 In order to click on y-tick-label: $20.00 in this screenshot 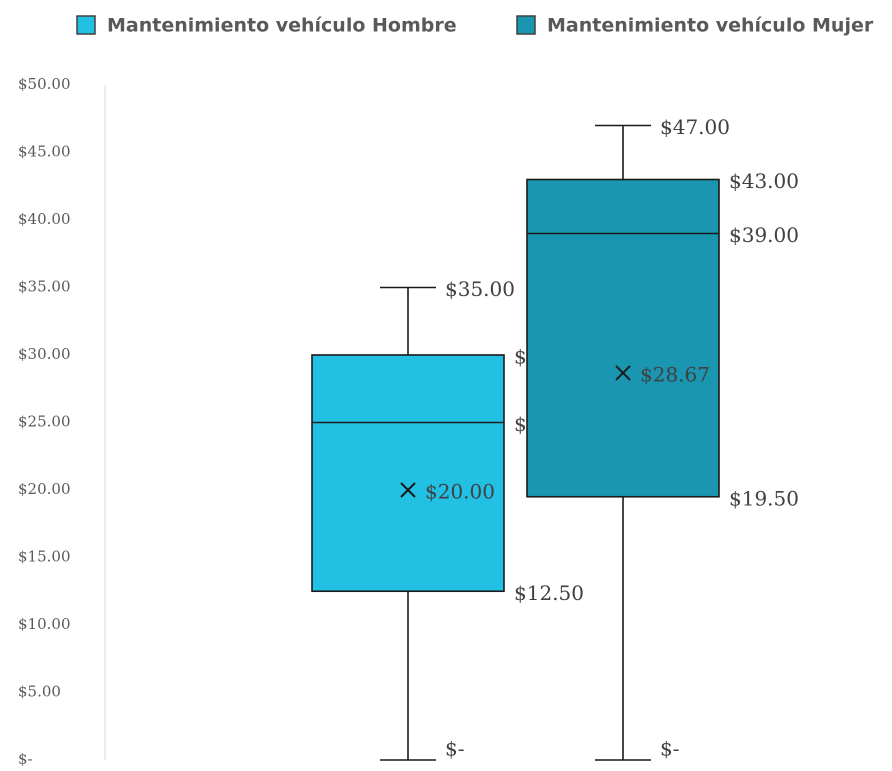, I will do `click(44, 489)`.